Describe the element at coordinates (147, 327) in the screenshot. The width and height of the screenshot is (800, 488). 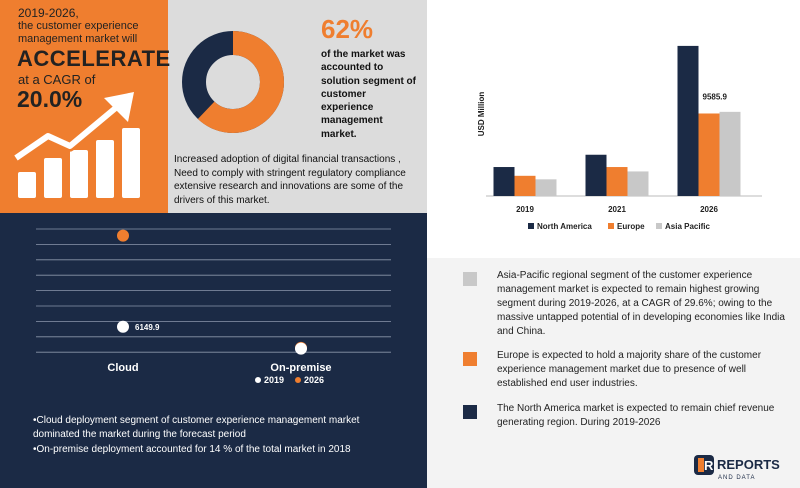
I see `point-annotation: 6149.9` at that location.